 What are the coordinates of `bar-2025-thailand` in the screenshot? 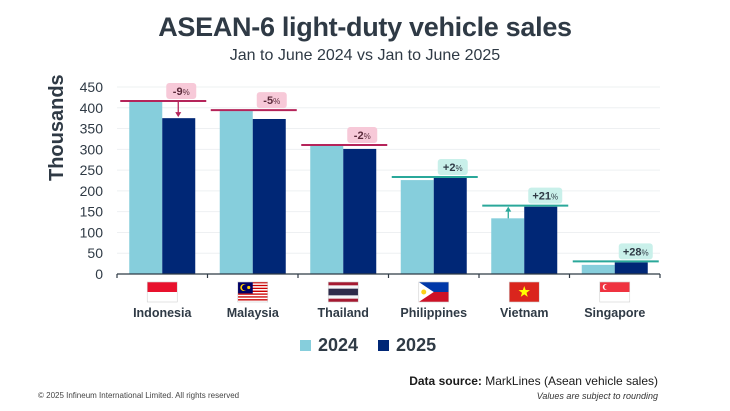 It's located at (360, 211).